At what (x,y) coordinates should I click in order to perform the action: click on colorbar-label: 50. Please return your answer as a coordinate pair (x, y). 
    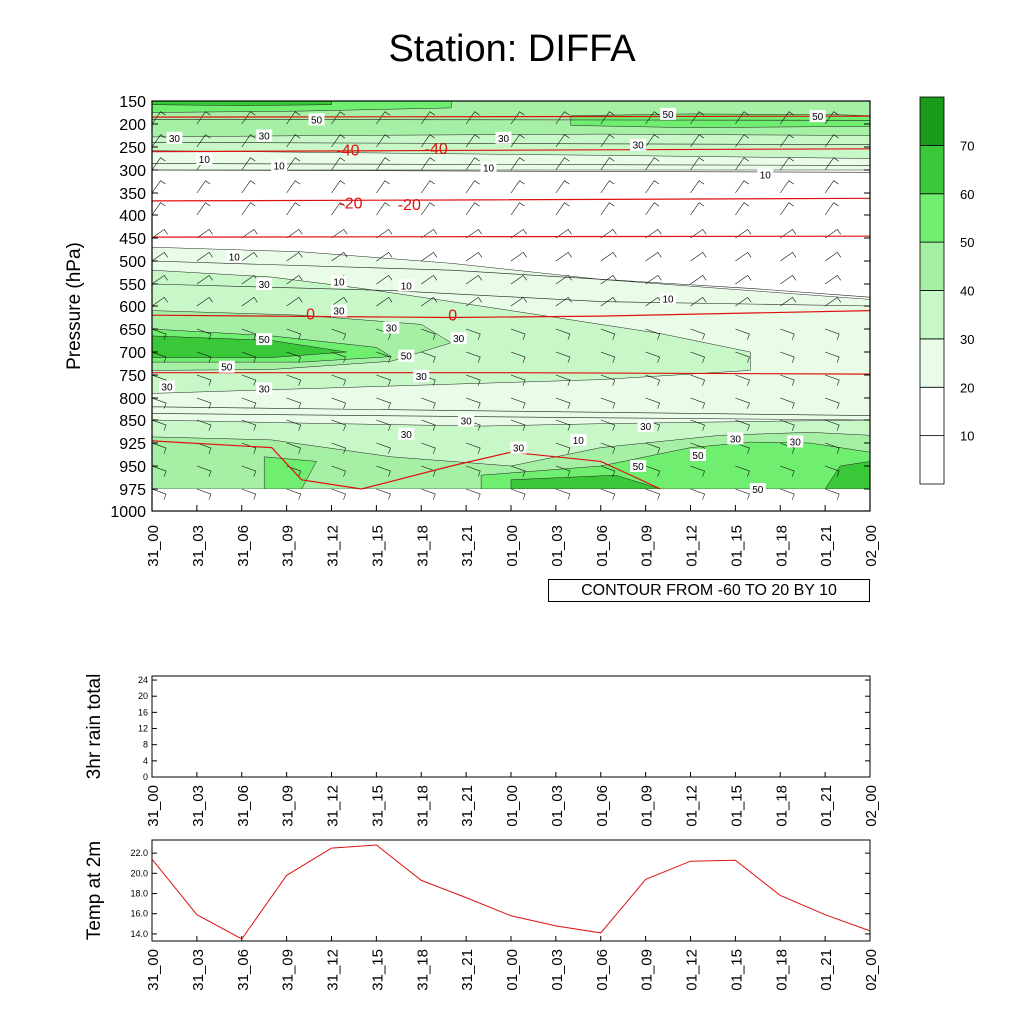
    Looking at the image, I should click on (967, 242).